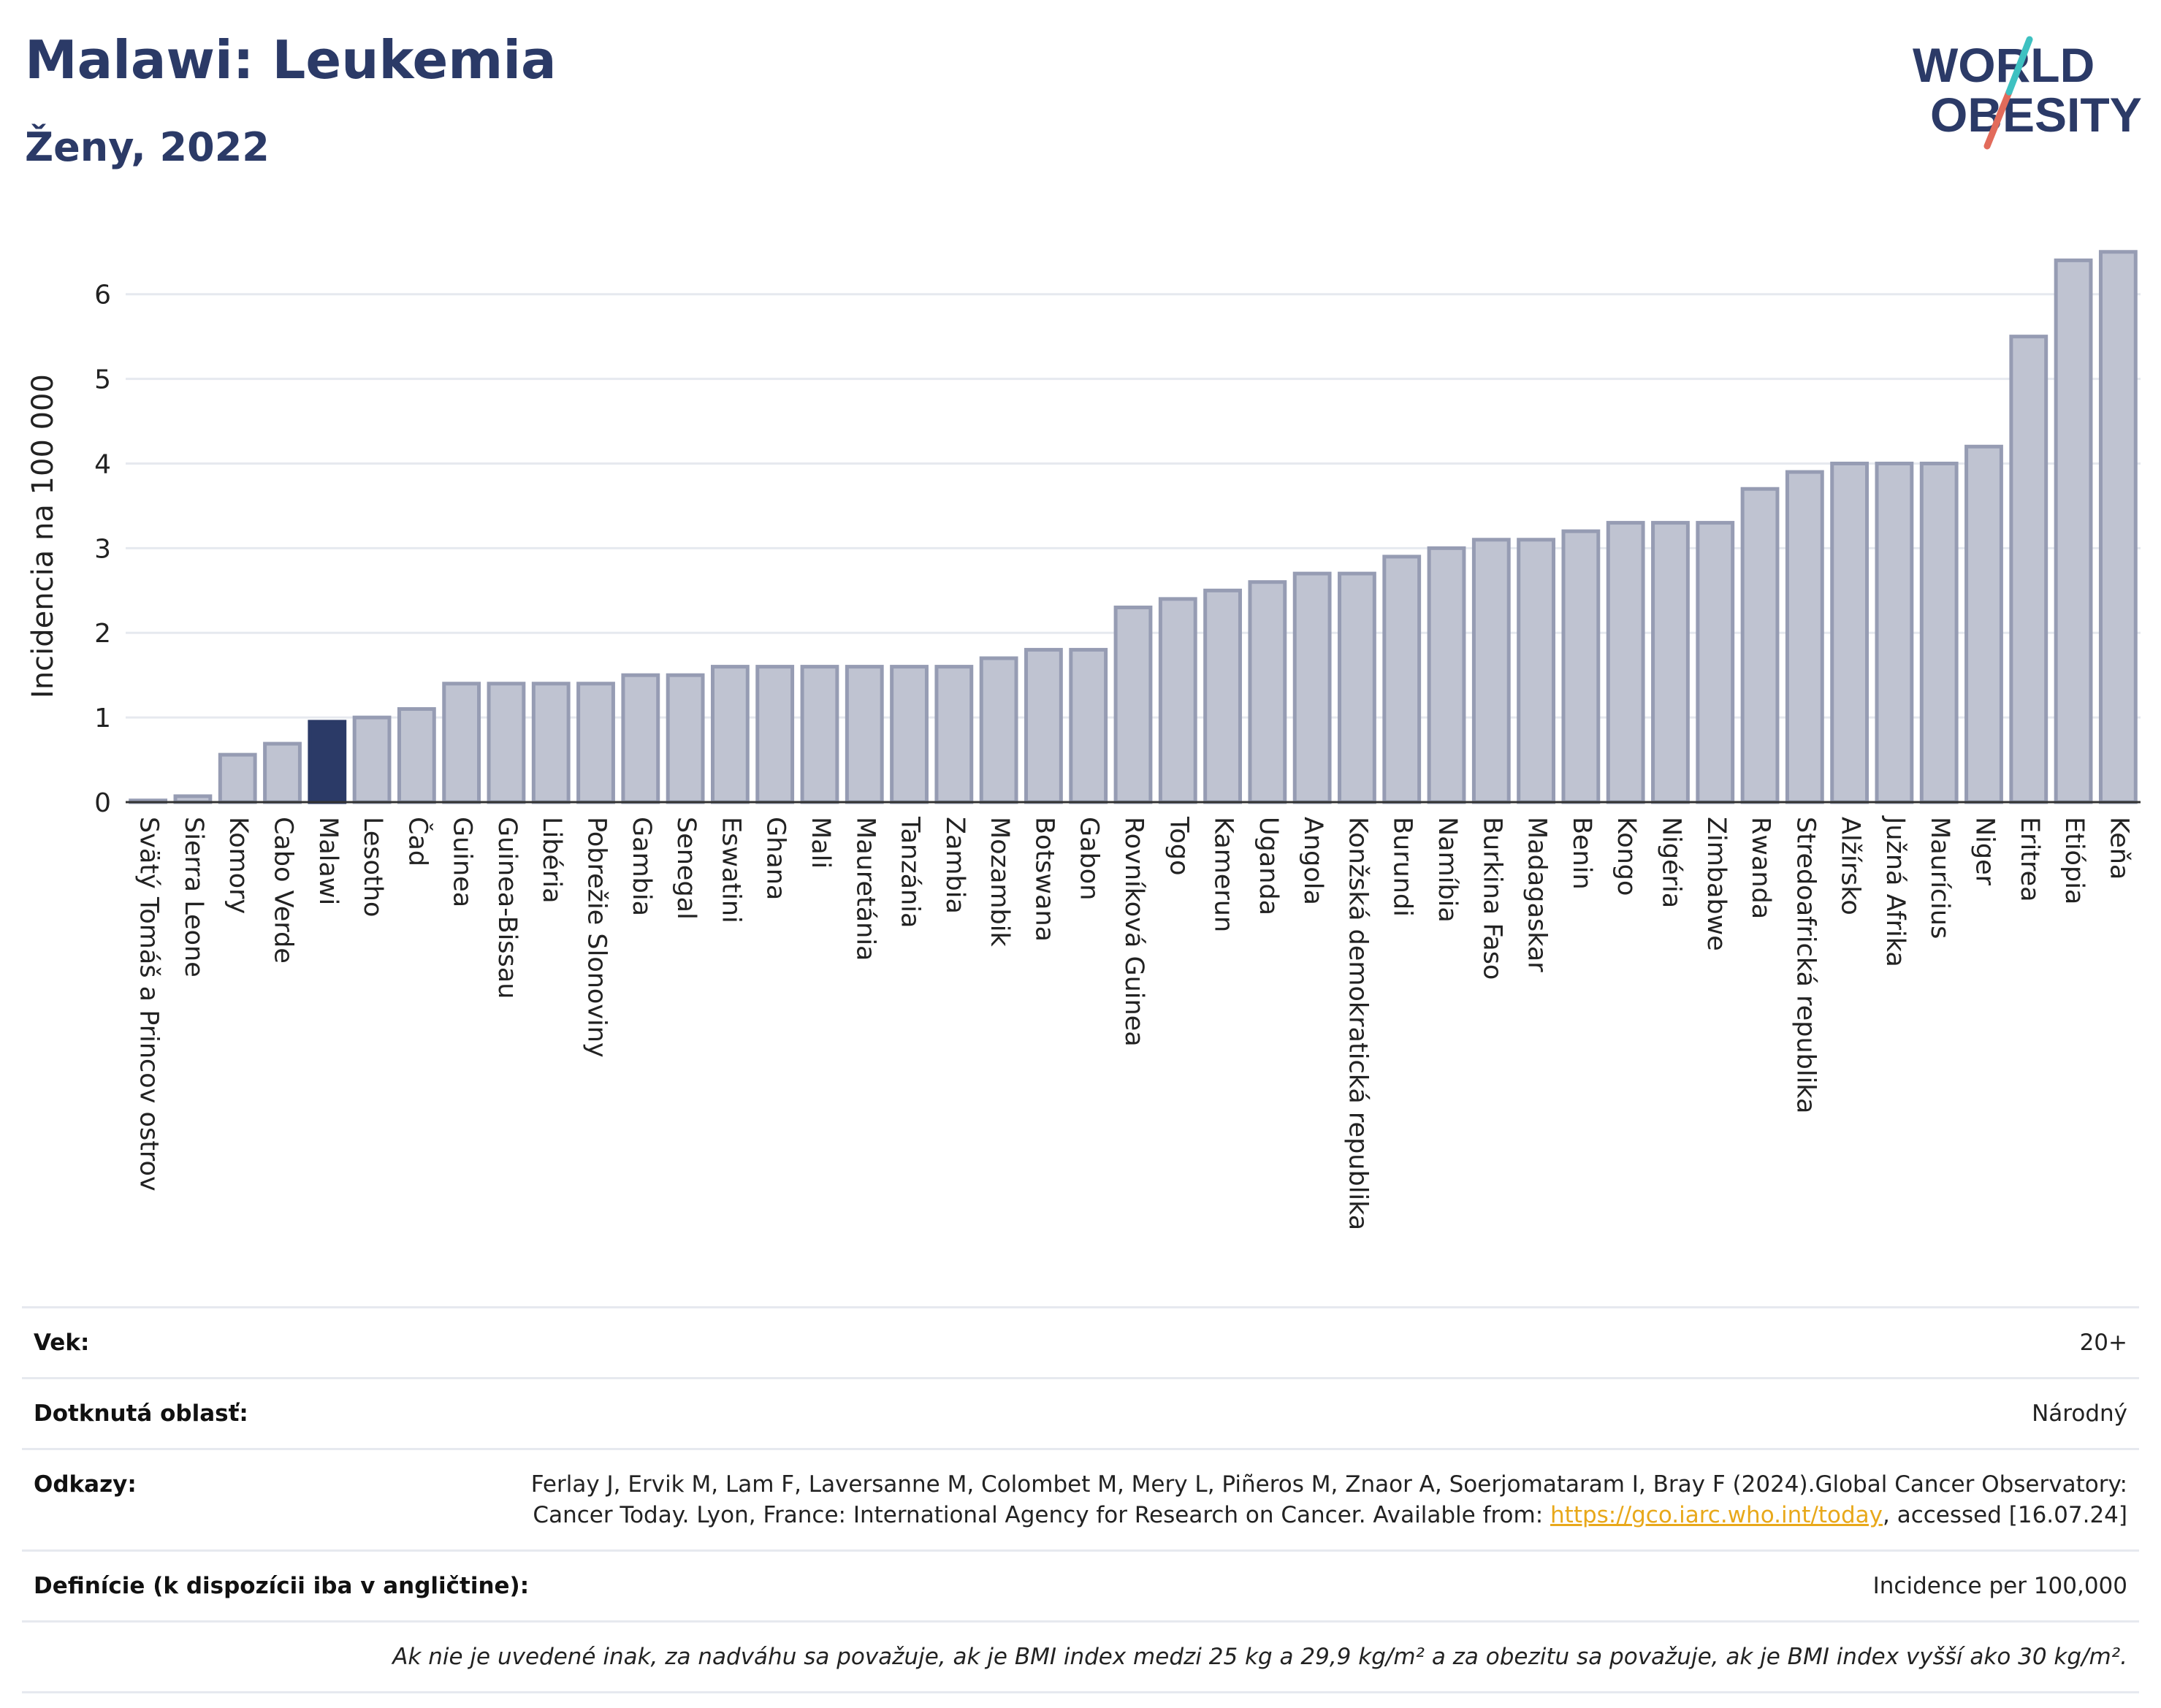 The height and width of the screenshot is (1708, 2161). I want to click on world-obesity-logo: WORLD OBESITY, so click(2027, 93).